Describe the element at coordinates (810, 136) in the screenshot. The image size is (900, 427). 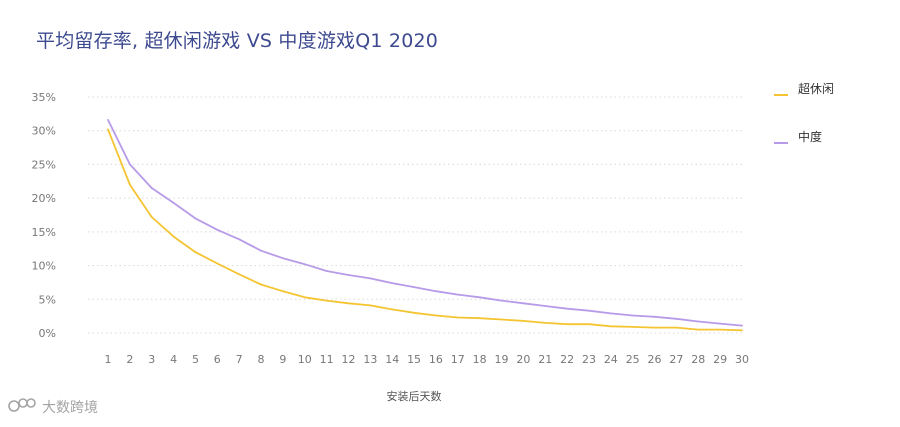
I see `legend-label: 中度` at that location.